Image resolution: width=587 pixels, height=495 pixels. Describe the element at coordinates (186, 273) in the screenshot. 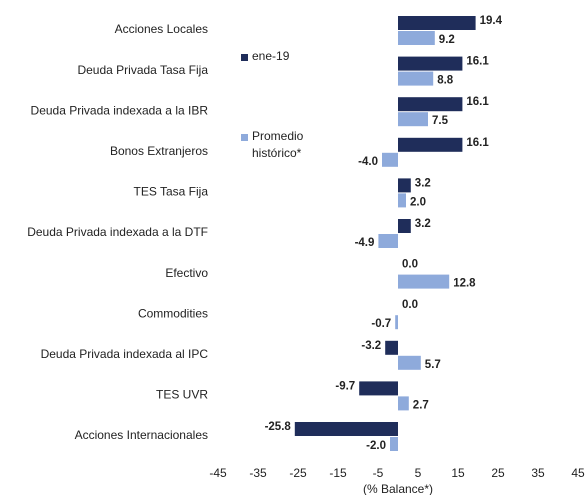

I see `y-tick-label: Efectivo` at that location.